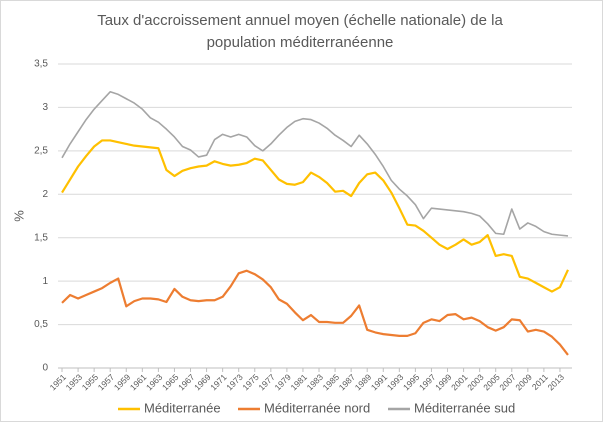  I want to click on legend-label: Méditerranée, so click(182, 407).